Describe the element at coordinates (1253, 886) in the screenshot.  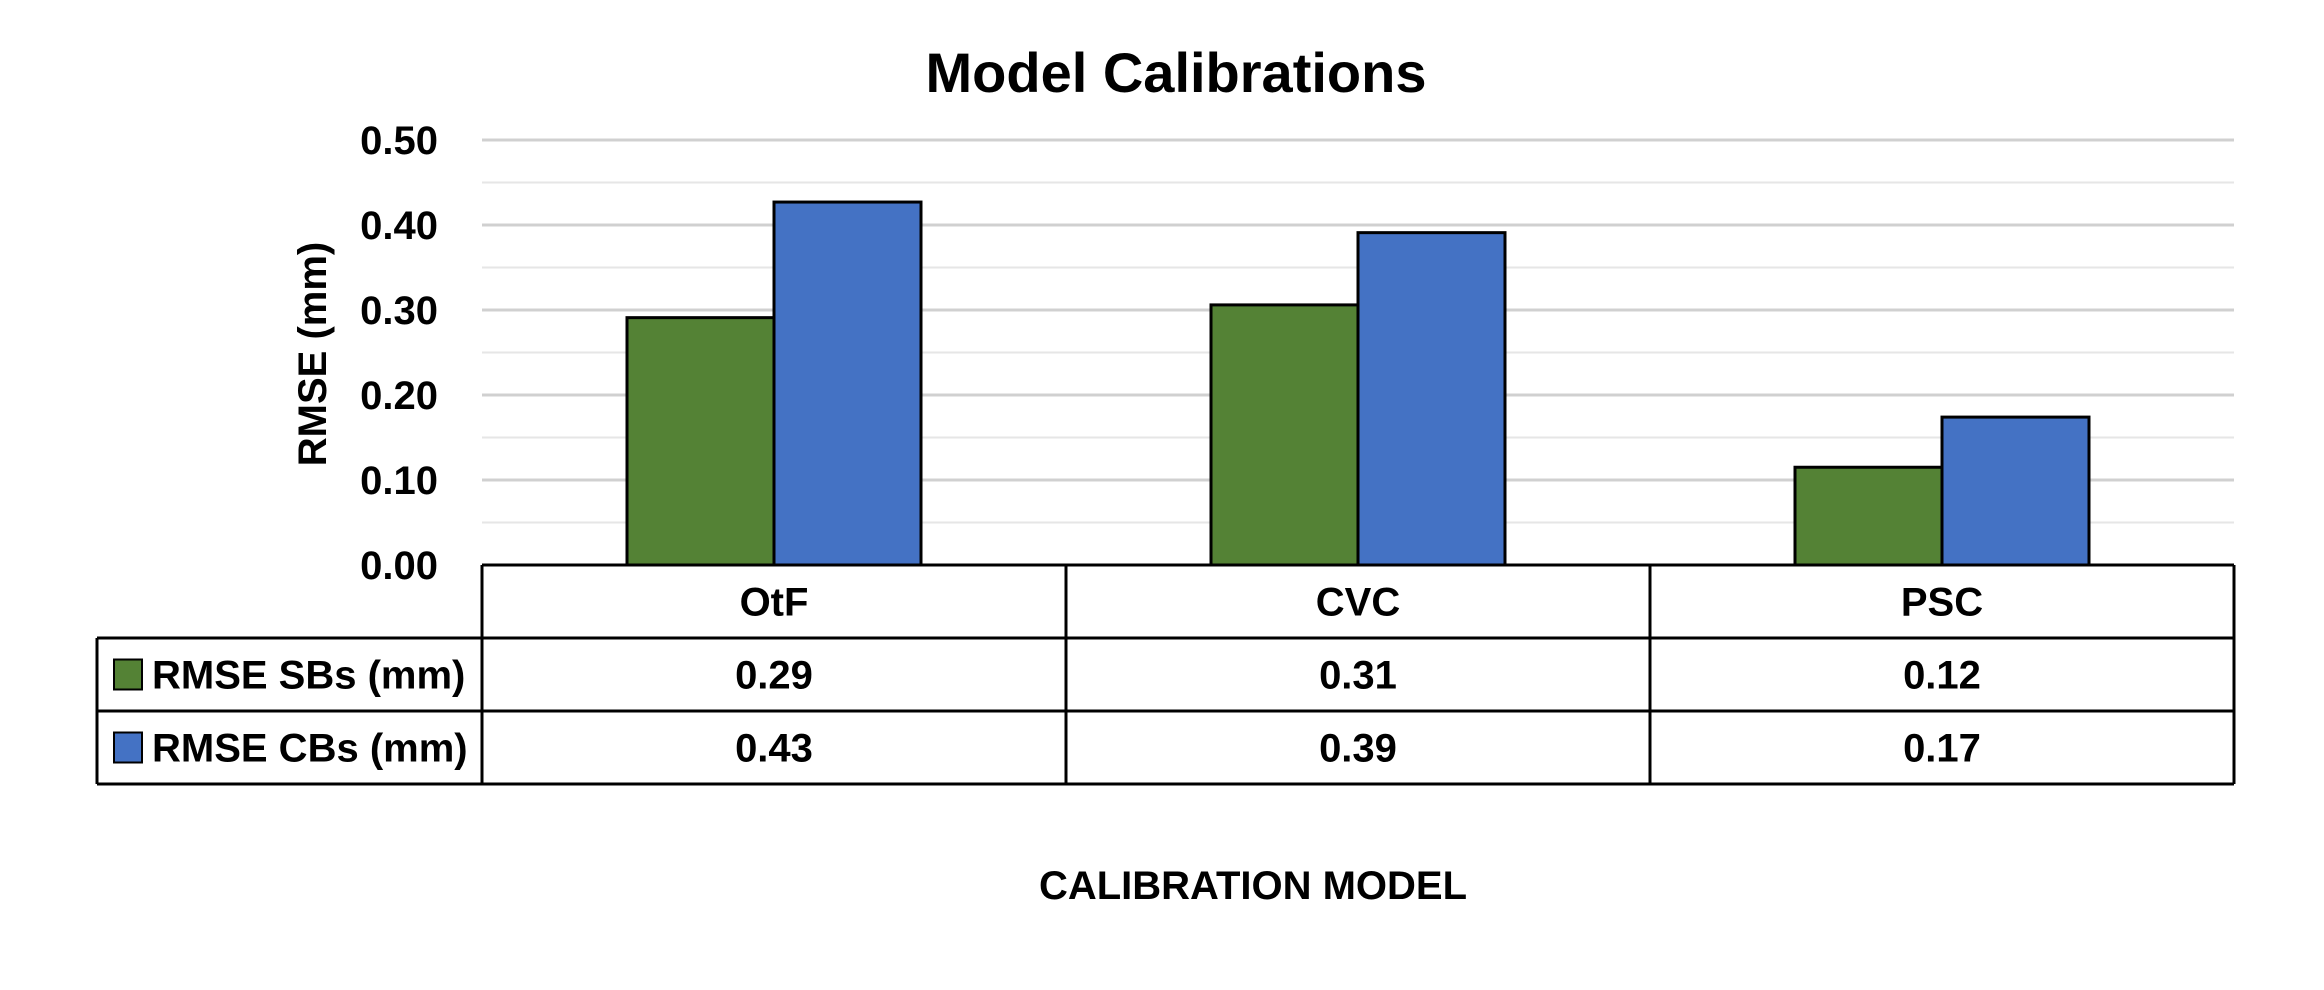
I see `x-axis-label: CALIBRATION MODEL` at that location.